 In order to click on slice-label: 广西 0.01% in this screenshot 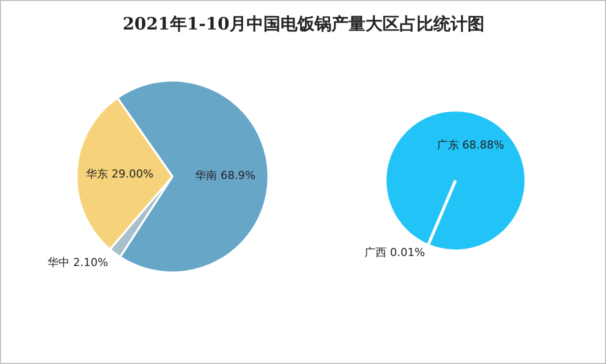, I will do `click(394, 253)`.